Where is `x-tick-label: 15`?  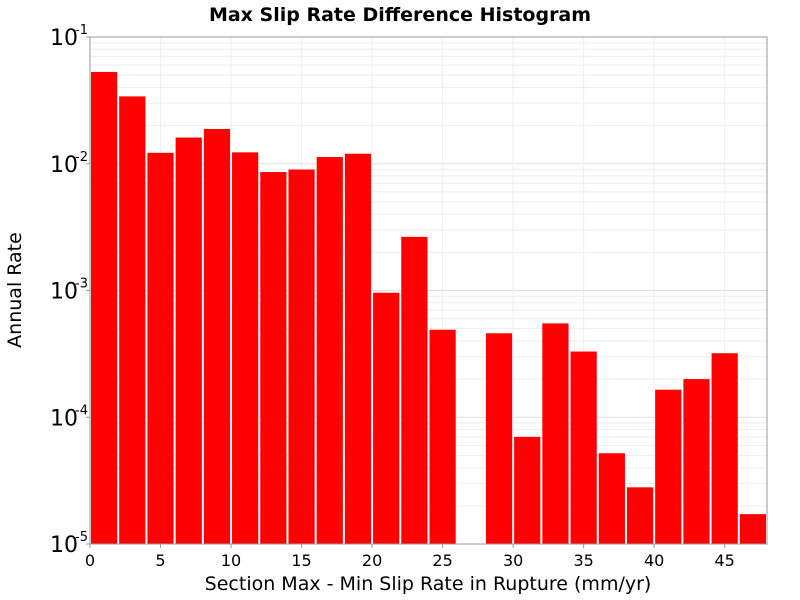
x-tick-label: 15 is located at coordinates (301, 560).